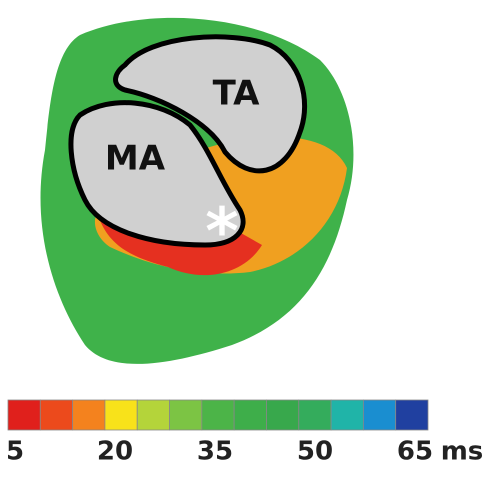 The image size is (500, 478). What do you see at coordinates (221, 233) in the screenshot?
I see `site-marker: *` at bounding box center [221, 233].